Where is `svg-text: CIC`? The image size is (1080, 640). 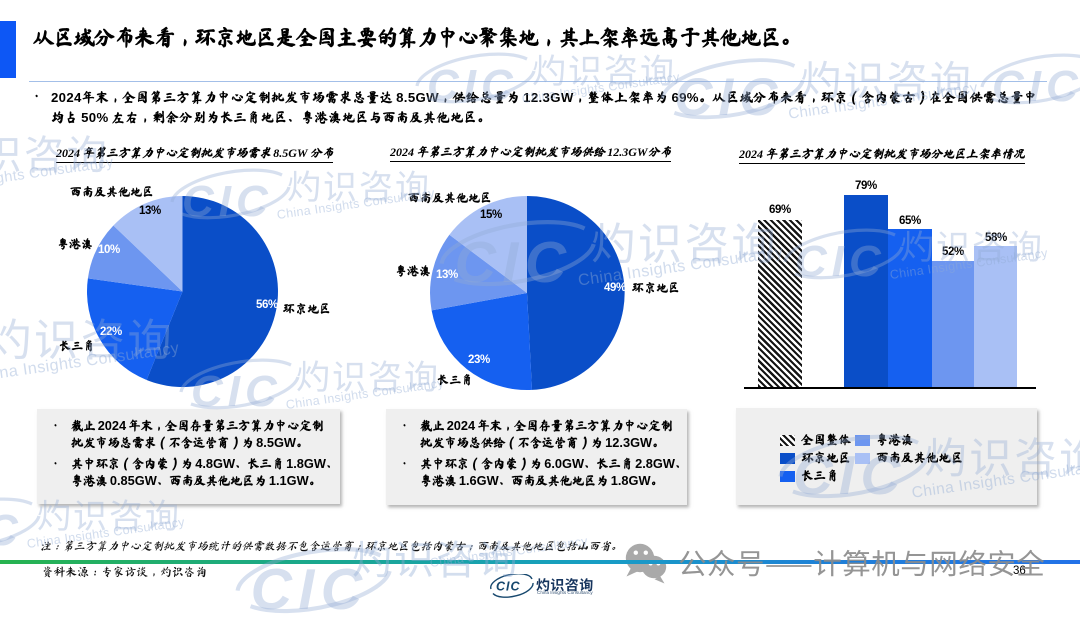 svg-text: CIC is located at coordinates (508, 587).